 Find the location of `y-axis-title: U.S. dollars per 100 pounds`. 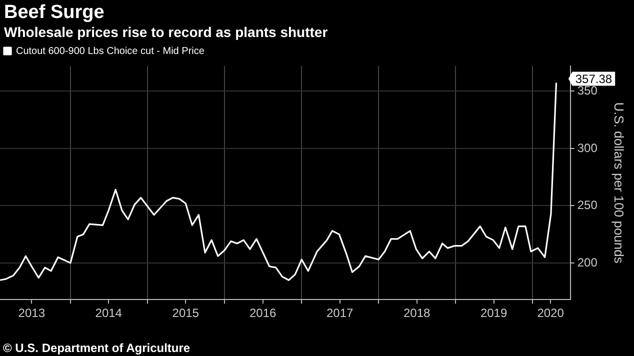

y-axis-title: U.S. dollars per 100 pounds is located at coordinates (619, 183).